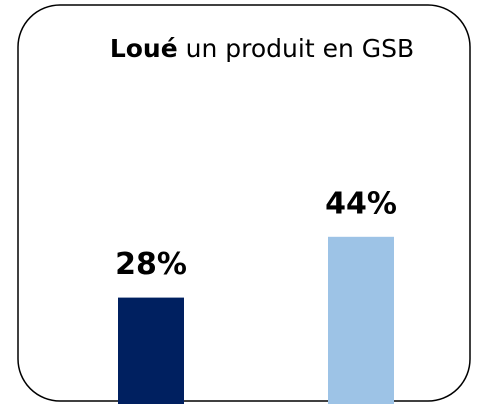 The width and height of the screenshot is (479, 404). I want to click on chart-title: Loué un produit en GSB, so click(262, 48).